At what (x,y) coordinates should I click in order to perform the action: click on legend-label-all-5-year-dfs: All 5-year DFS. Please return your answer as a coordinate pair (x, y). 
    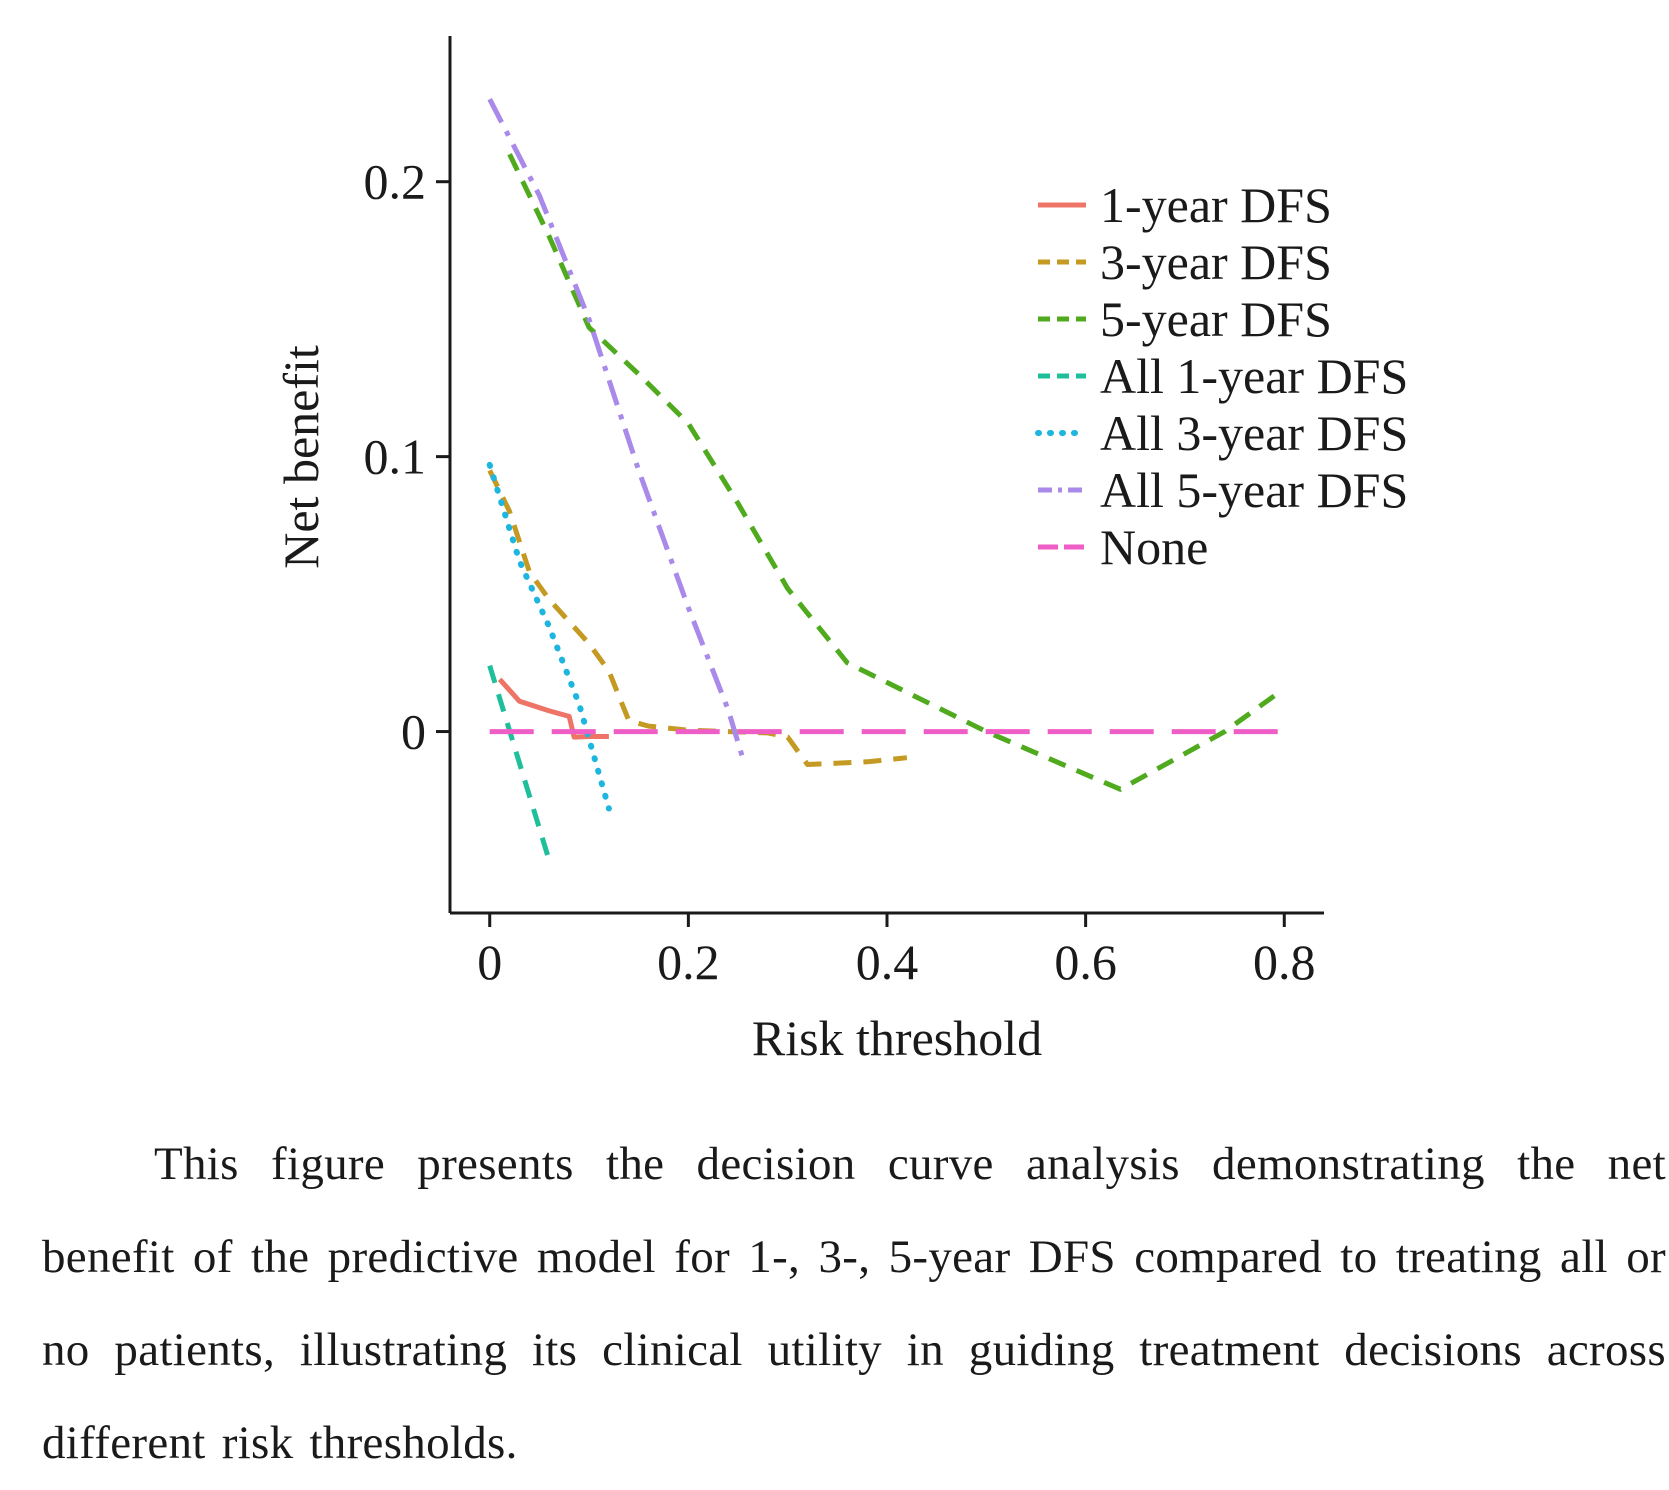
    Looking at the image, I should click on (1254, 490).